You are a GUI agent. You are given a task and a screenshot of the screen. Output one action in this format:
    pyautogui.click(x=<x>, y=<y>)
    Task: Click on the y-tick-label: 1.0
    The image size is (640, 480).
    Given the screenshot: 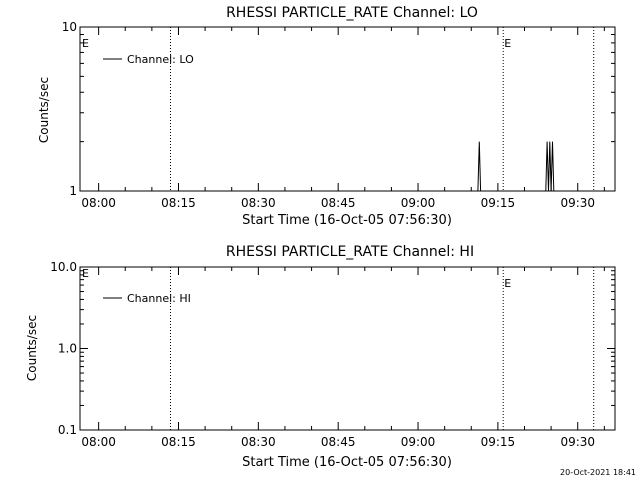 What is the action you would take?
    pyautogui.click(x=67, y=349)
    